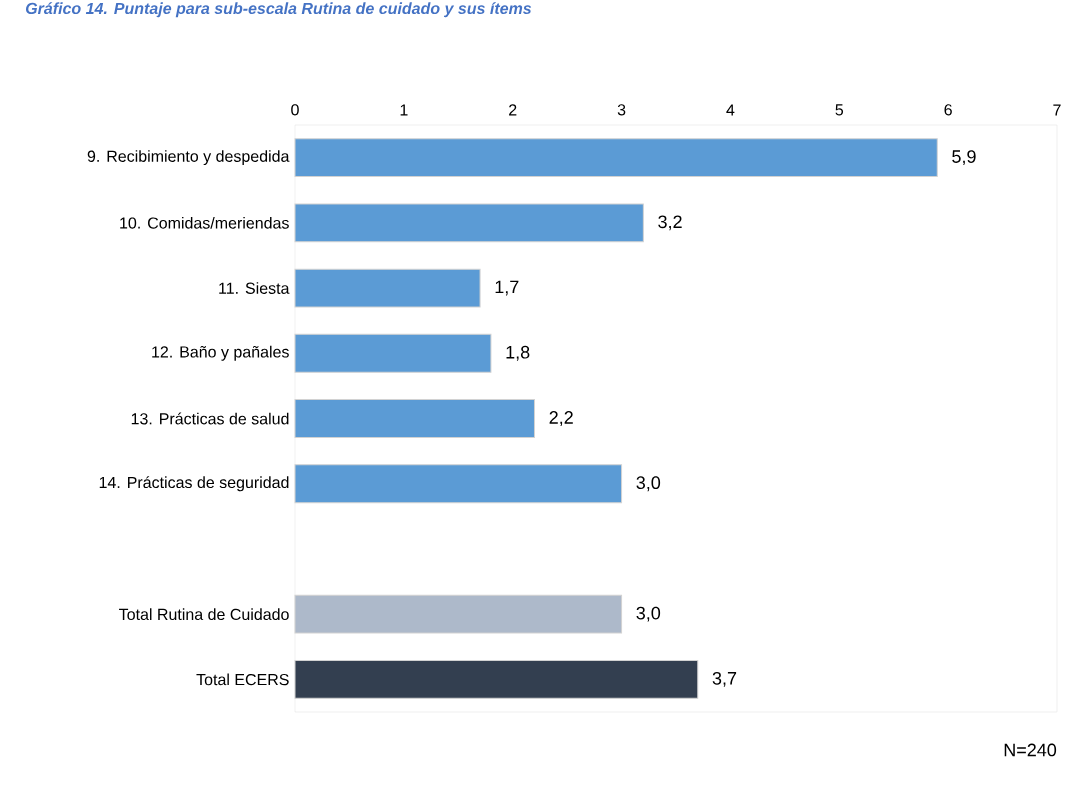 This screenshot has height=786, width=1084. What do you see at coordinates (513, 110) in the screenshot?
I see `x-tick-label: 2` at bounding box center [513, 110].